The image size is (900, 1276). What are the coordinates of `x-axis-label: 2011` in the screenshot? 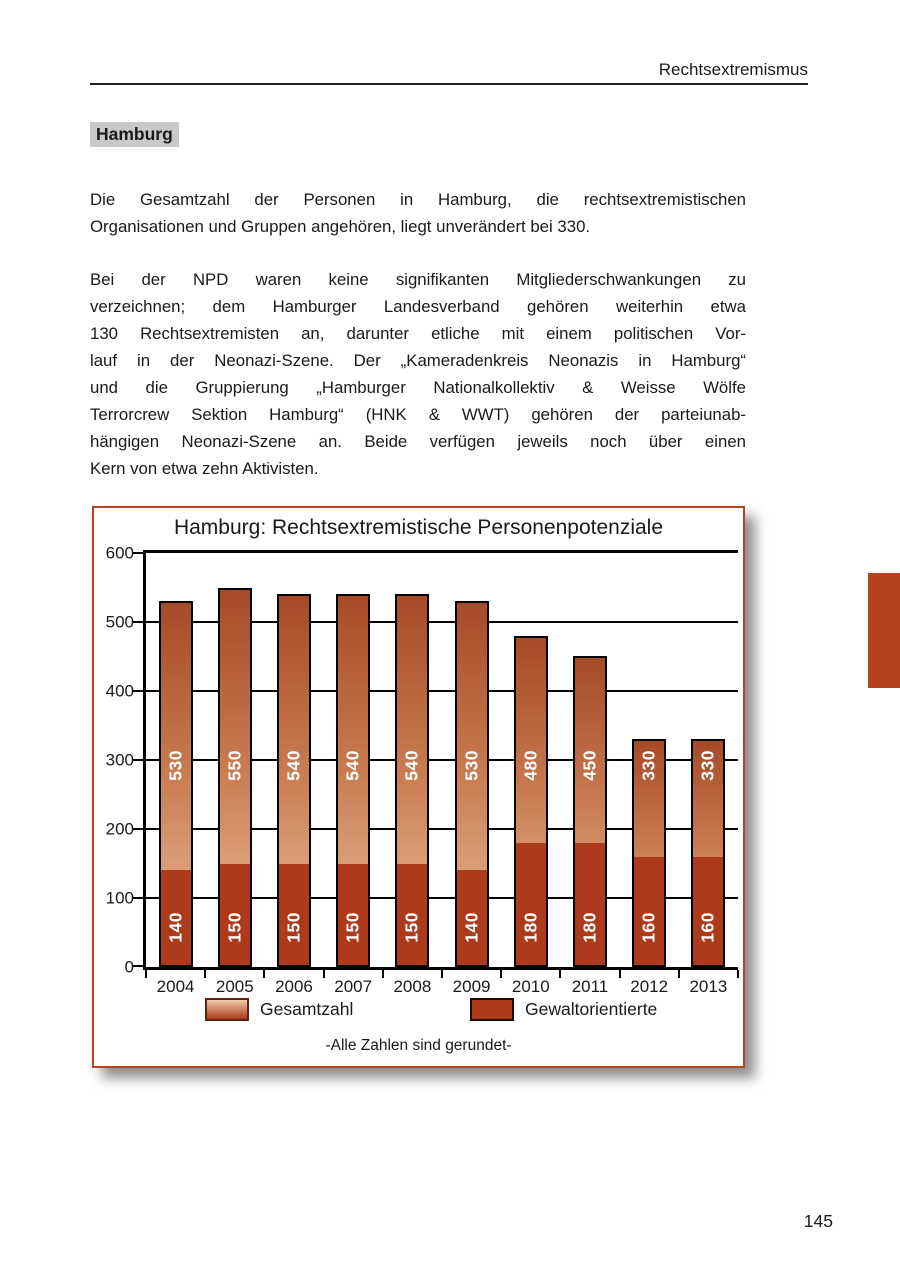 It's located at (590, 986).